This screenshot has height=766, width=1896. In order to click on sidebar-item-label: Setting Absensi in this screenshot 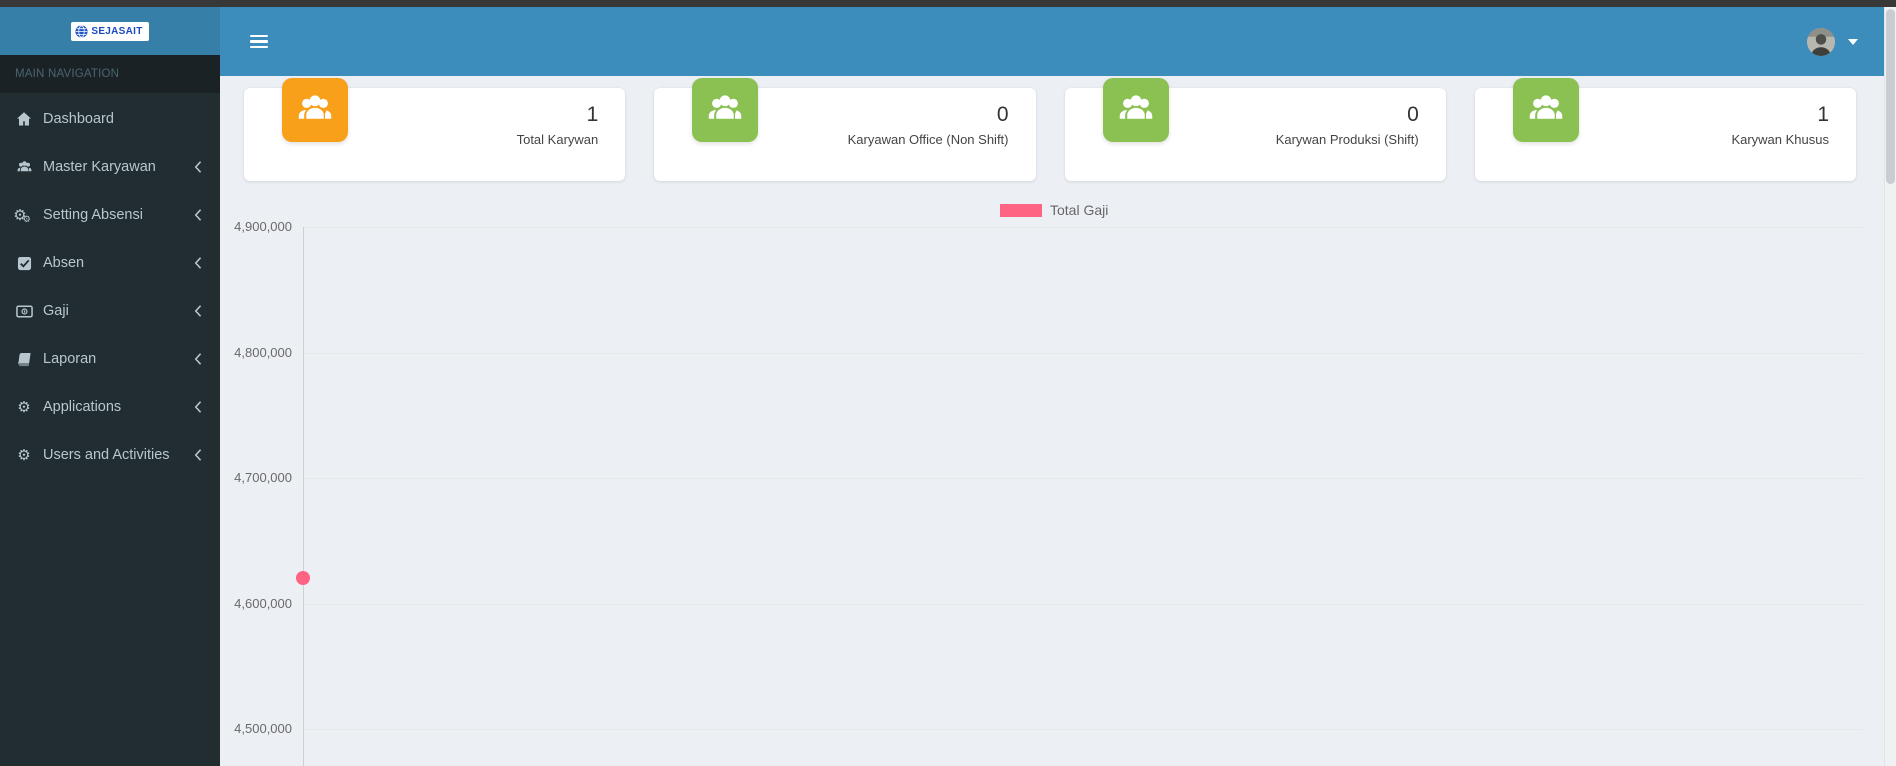, I will do `click(93, 215)`.